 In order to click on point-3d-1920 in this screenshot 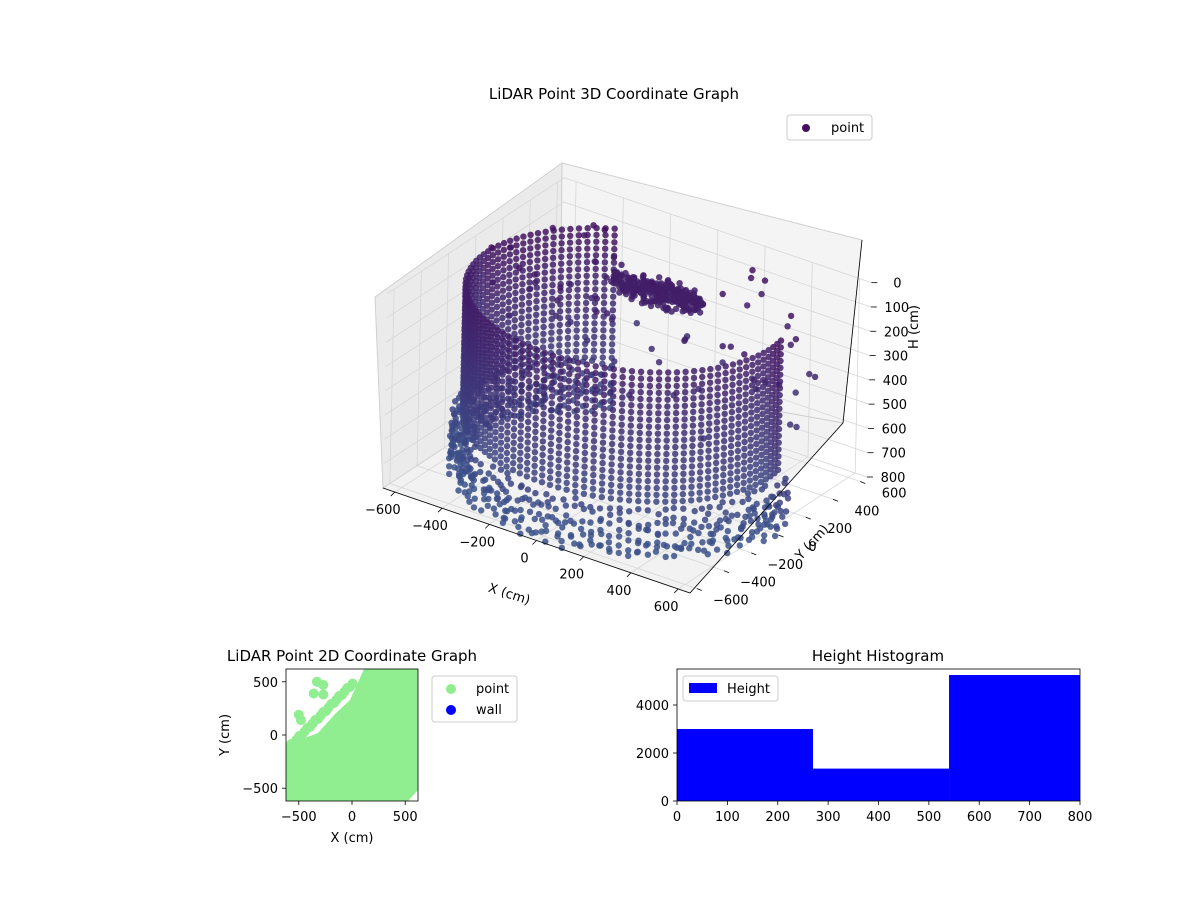, I will do `click(738, 430)`.